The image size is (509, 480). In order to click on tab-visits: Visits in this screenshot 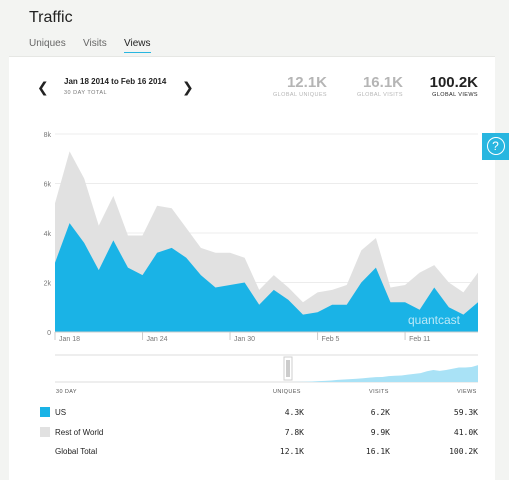, I will do `click(95, 43)`.